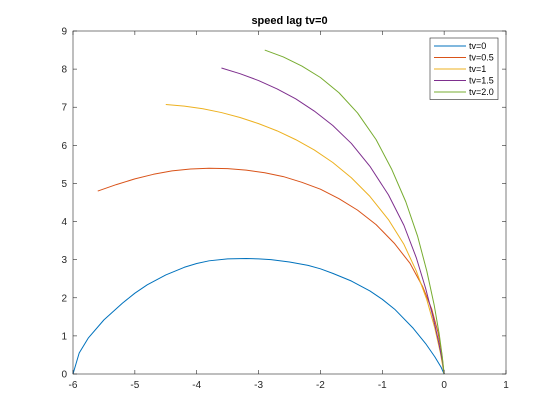  Describe the element at coordinates (134, 385) in the screenshot. I see `x-tick-label: -5` at that location.